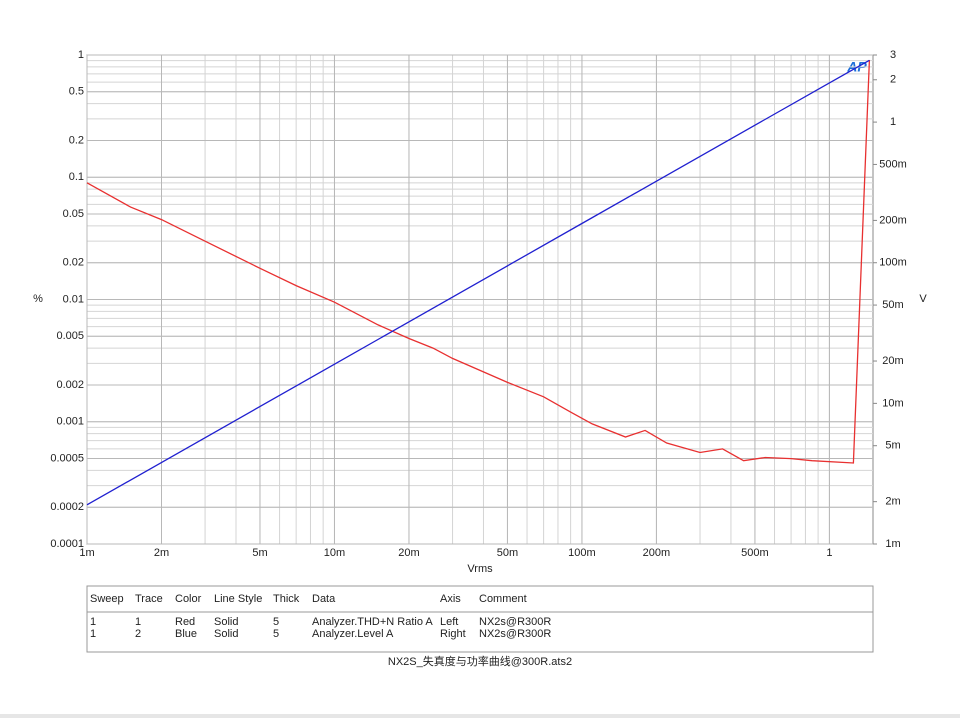  Describe the element at coordinates (923, 299) in the screenshot. I see `y2-axis-label: V` at that location.